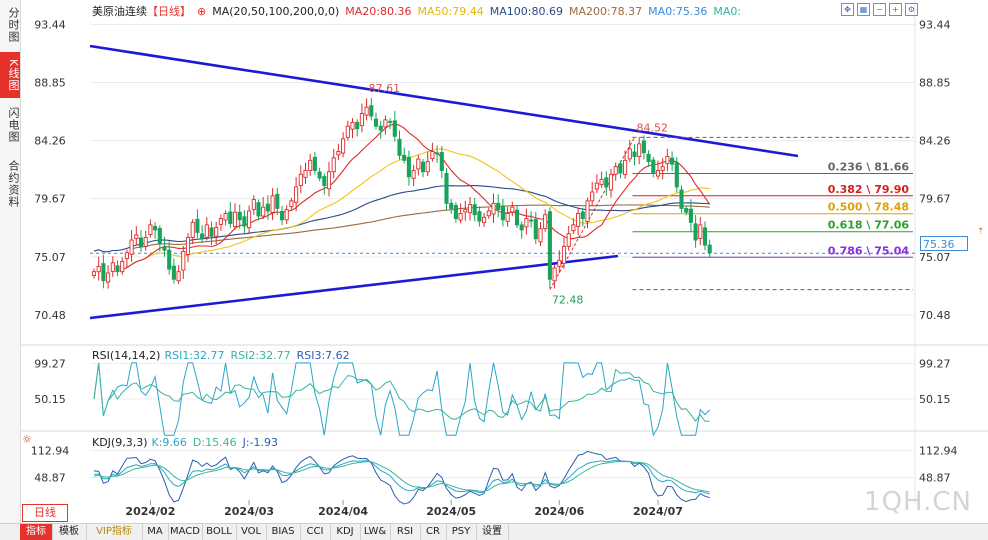 This screenshot has height=540, width=988. What do you see at coordinates (895, 9) in the screenshot?
I see `plus-icon: +` at bounding box center [895, 9].